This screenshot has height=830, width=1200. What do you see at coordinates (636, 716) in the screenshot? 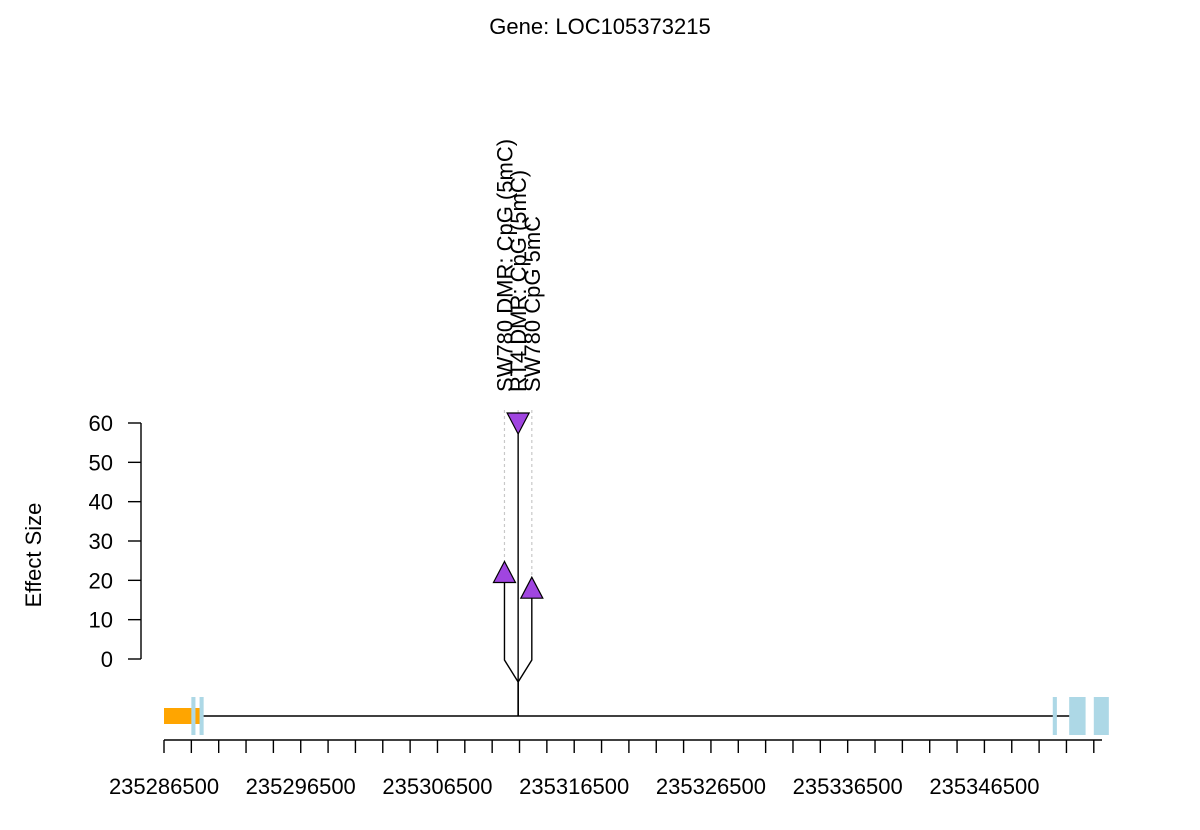
I see `gene-model` at bounding box center [636, 716].